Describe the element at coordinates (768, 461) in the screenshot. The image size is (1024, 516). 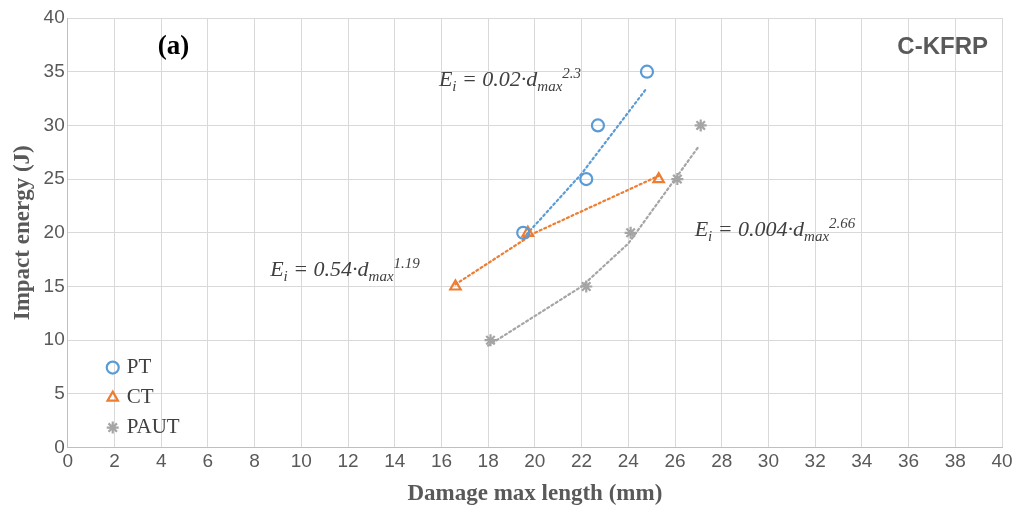
I see `x-tick-label: 30` at that location.